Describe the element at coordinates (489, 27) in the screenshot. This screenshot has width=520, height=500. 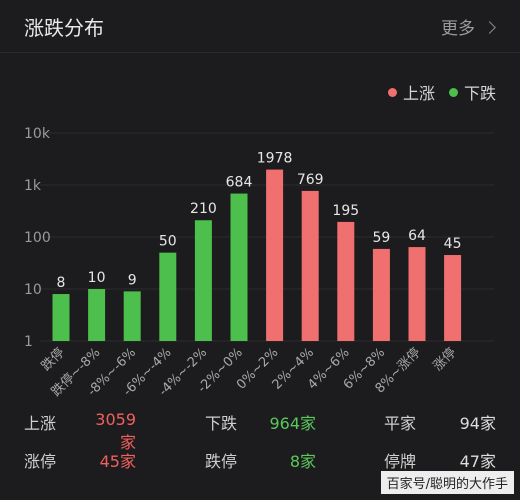
I see `chevron-right-icon` at that location.